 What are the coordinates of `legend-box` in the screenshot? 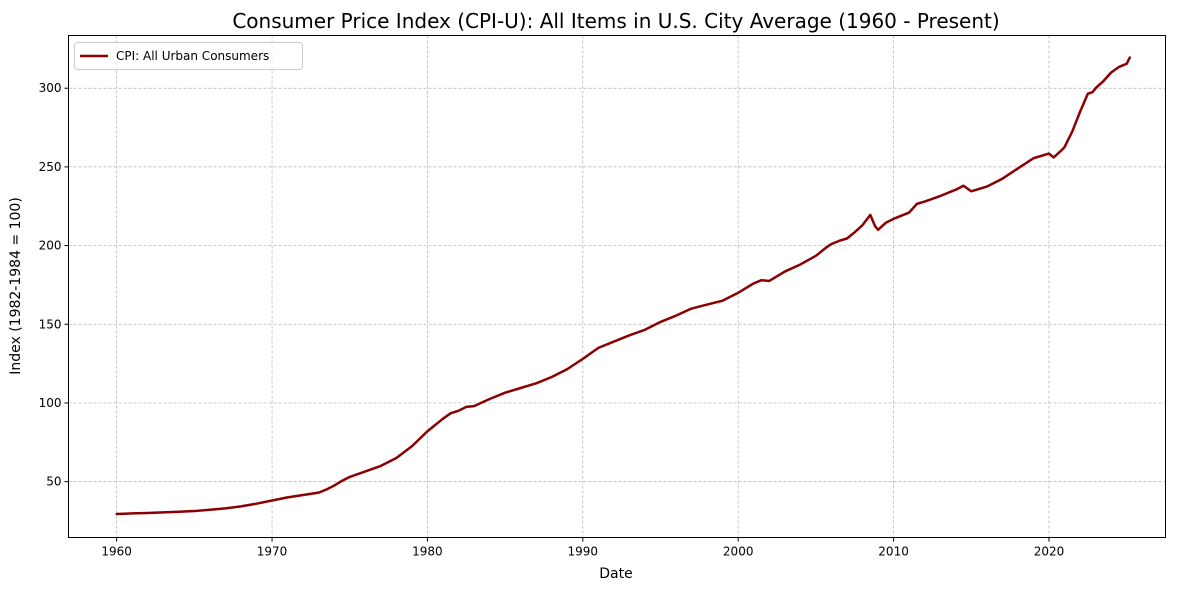 It's located at (188, 56).